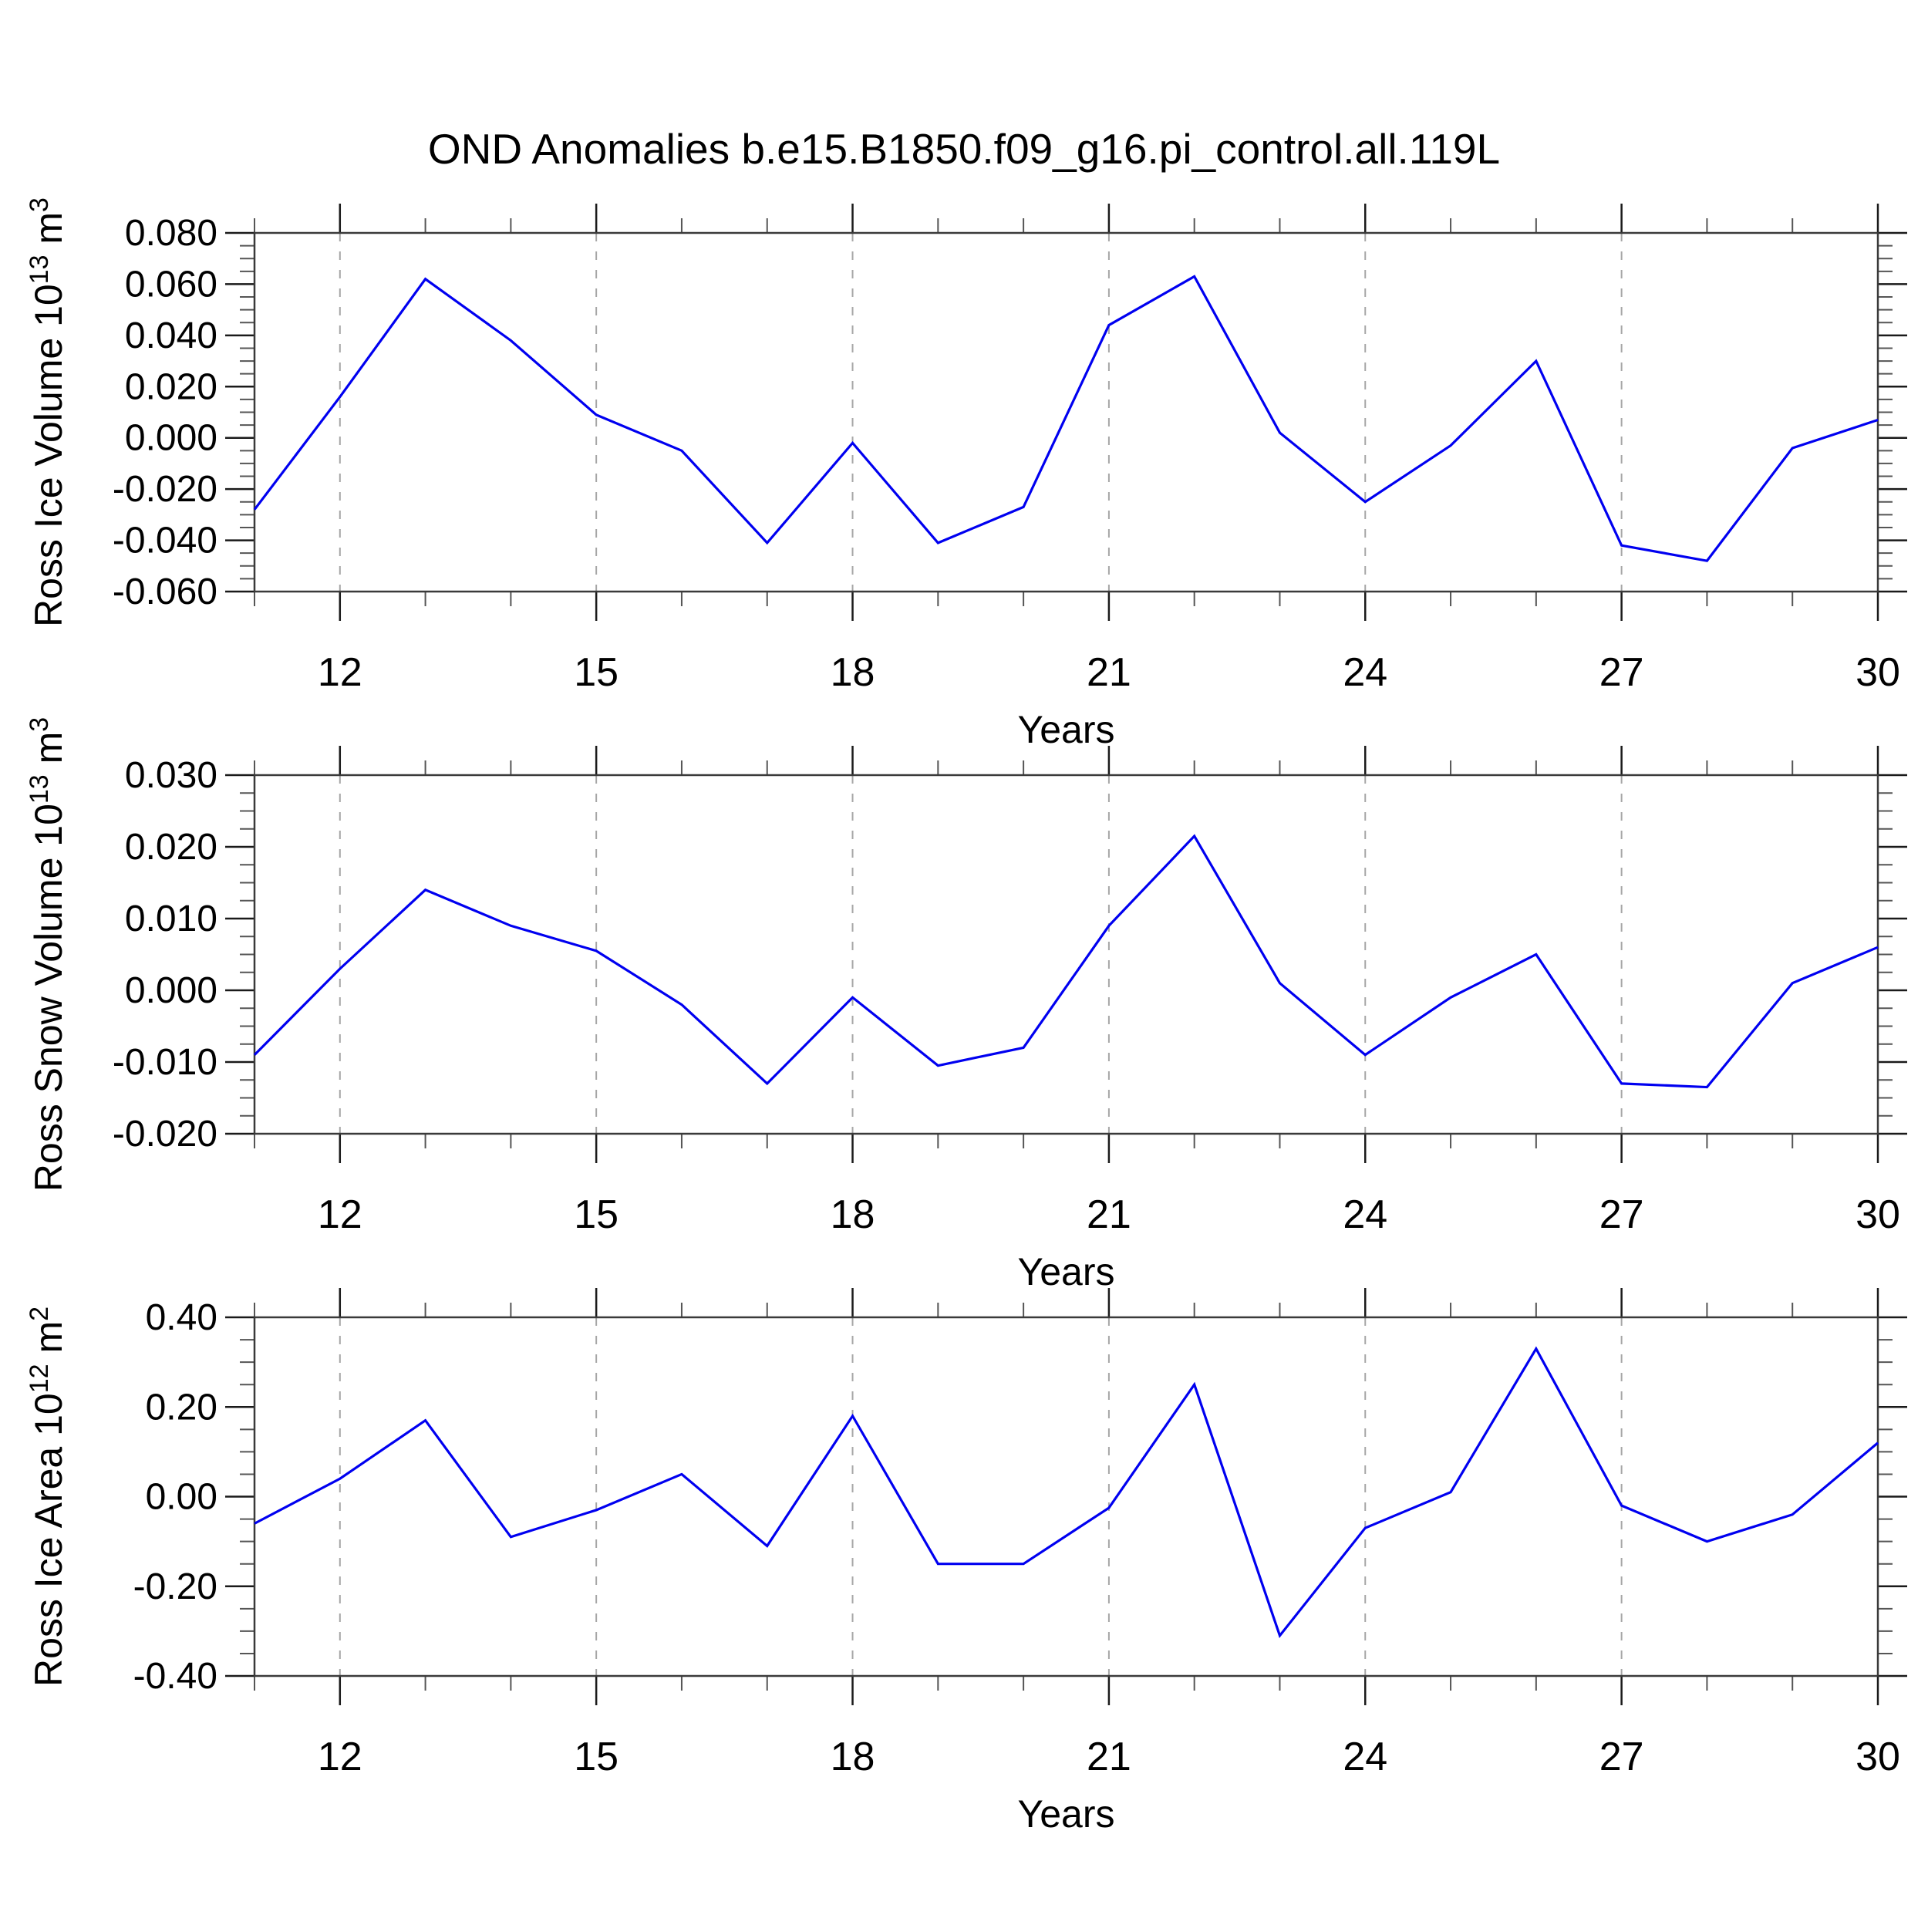  What do you see at coordinates (171, 775) in the screenshot?
I see `y-tick-label: 0.030` at bounding box center [171, 775].